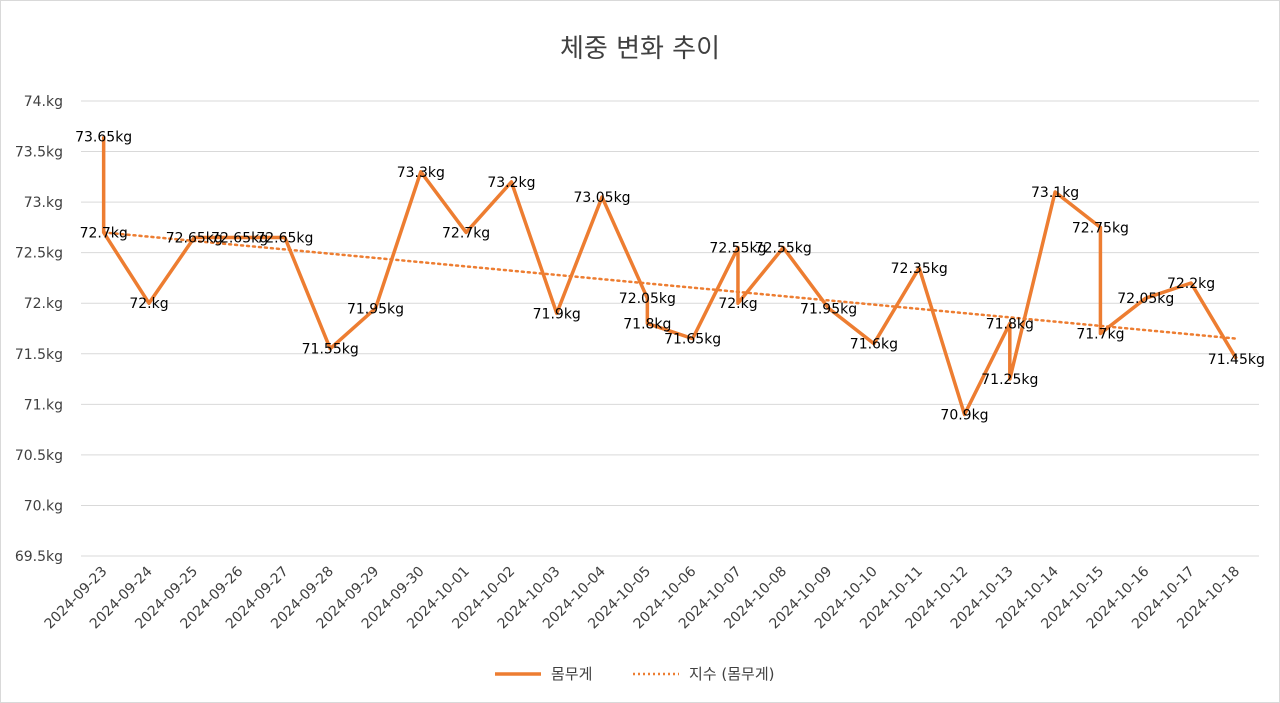 This screenshot has height=703, width=1280. Describe the element at coordinates (39, 355) in the screenshot. I see `y-tick-label: 71.5kg` at that location.